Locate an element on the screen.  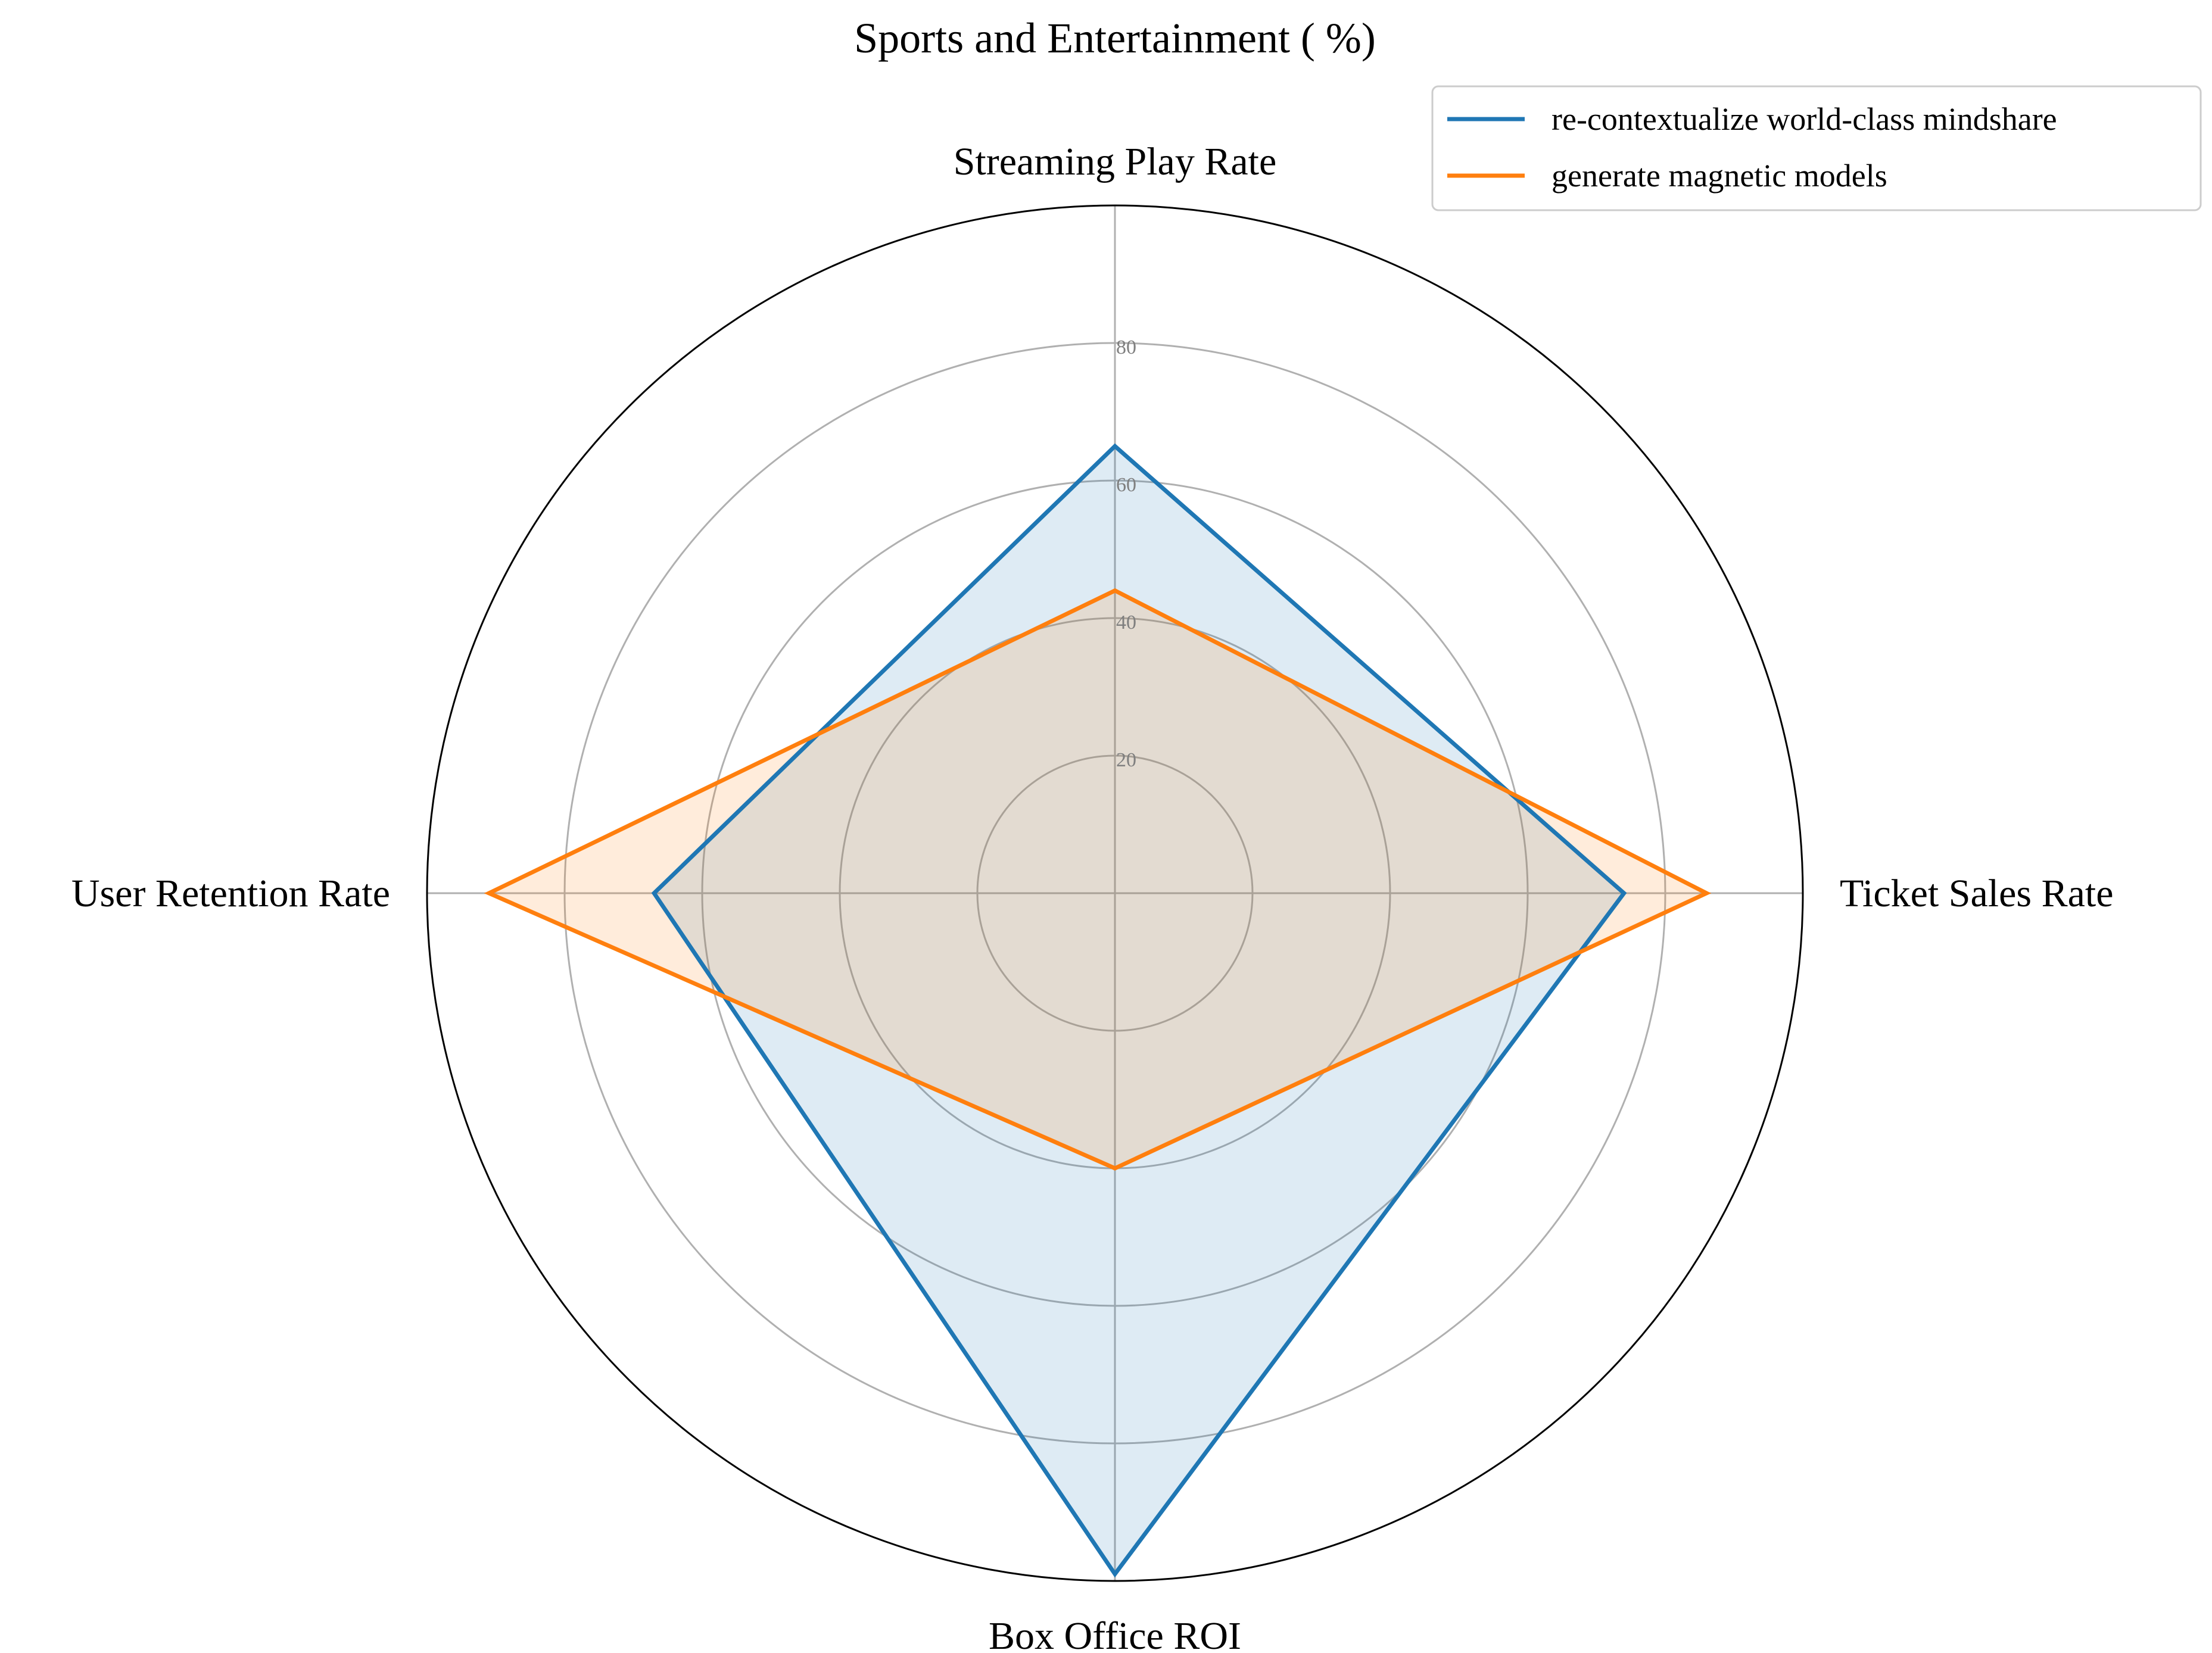
axis-label-2: Ticket Sales Rate is located at coordinates (1977, 893).